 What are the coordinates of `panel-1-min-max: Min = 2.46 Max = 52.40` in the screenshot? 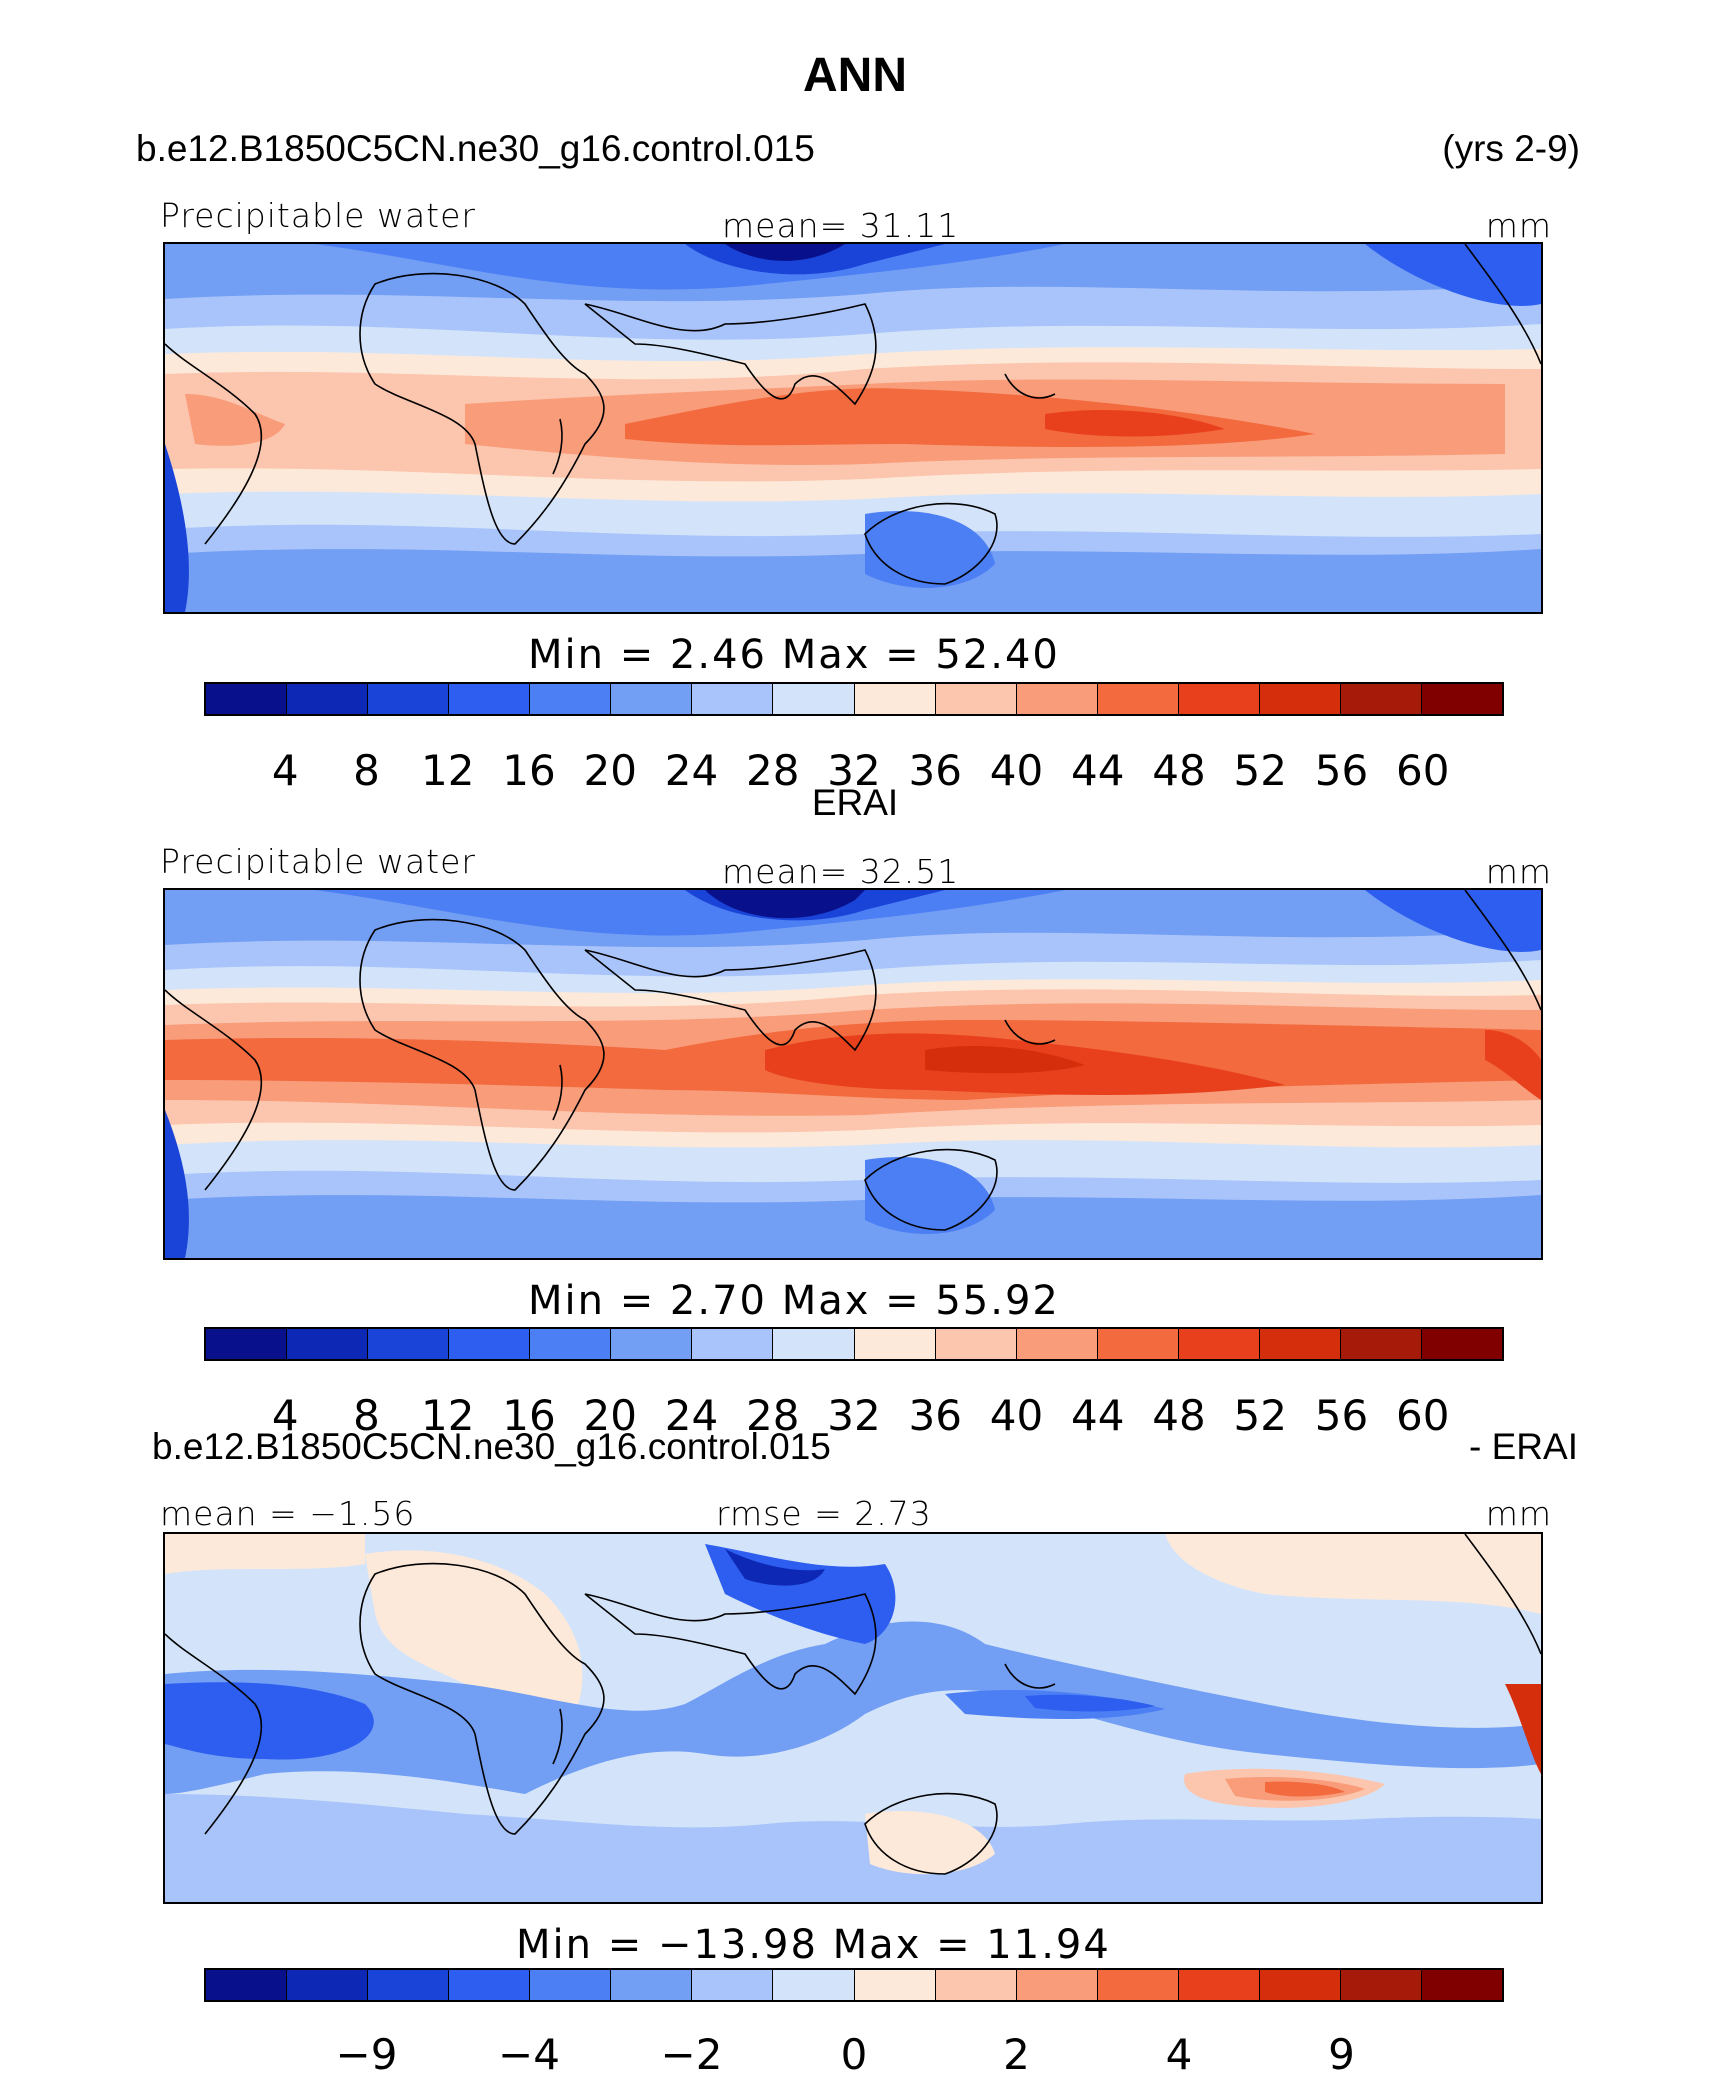 It's located at (794, 655).